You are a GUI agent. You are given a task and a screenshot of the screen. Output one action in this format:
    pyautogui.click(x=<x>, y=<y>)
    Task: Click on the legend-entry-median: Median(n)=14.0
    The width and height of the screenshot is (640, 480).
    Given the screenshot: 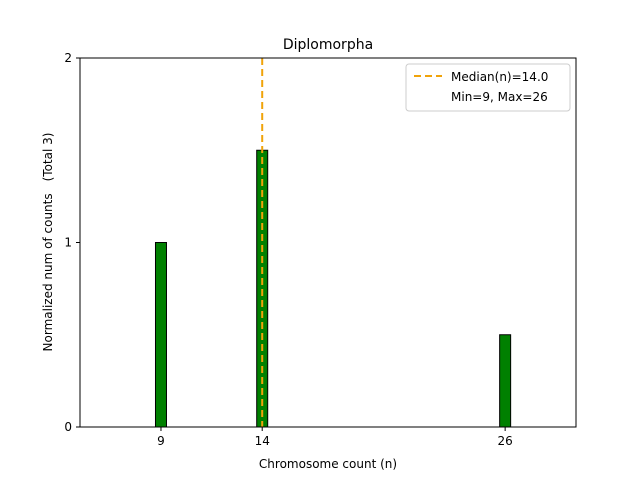 What is the action you would take?
    pyautogui.click(x=499, y=77)
    